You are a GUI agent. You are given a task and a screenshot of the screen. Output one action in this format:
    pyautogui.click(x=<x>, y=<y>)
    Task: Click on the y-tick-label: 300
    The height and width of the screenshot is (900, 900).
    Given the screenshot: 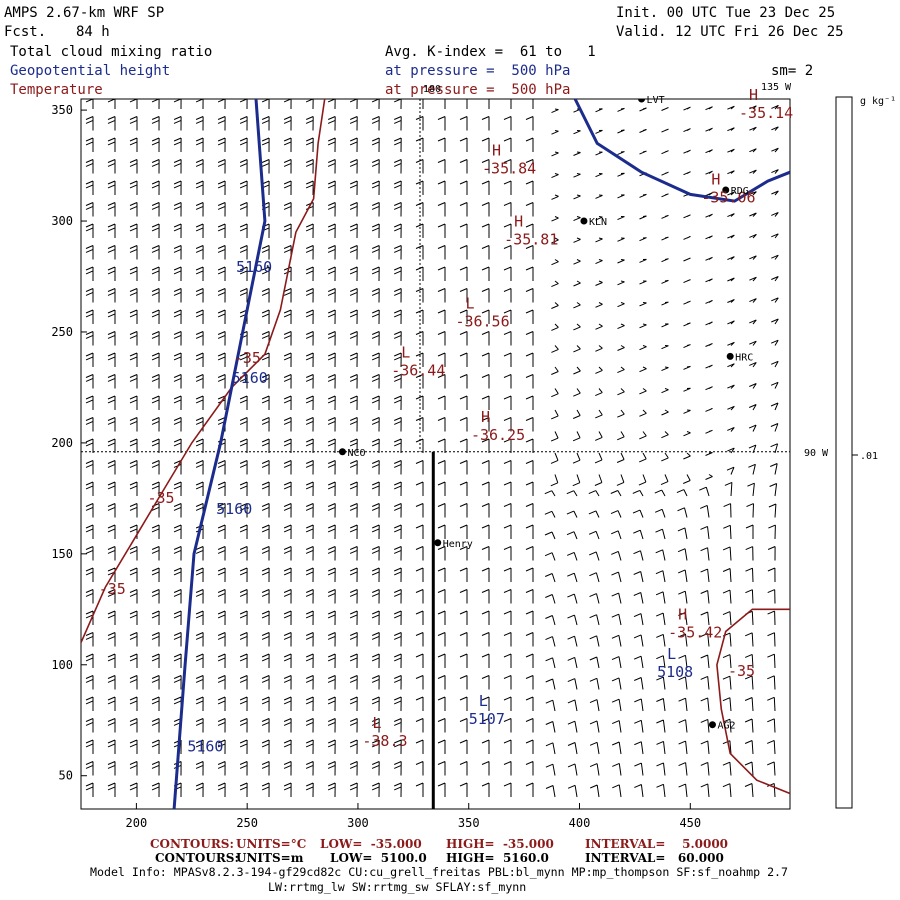 What is the action you would take?
    pyautogui.click(x=62, y=221)
    